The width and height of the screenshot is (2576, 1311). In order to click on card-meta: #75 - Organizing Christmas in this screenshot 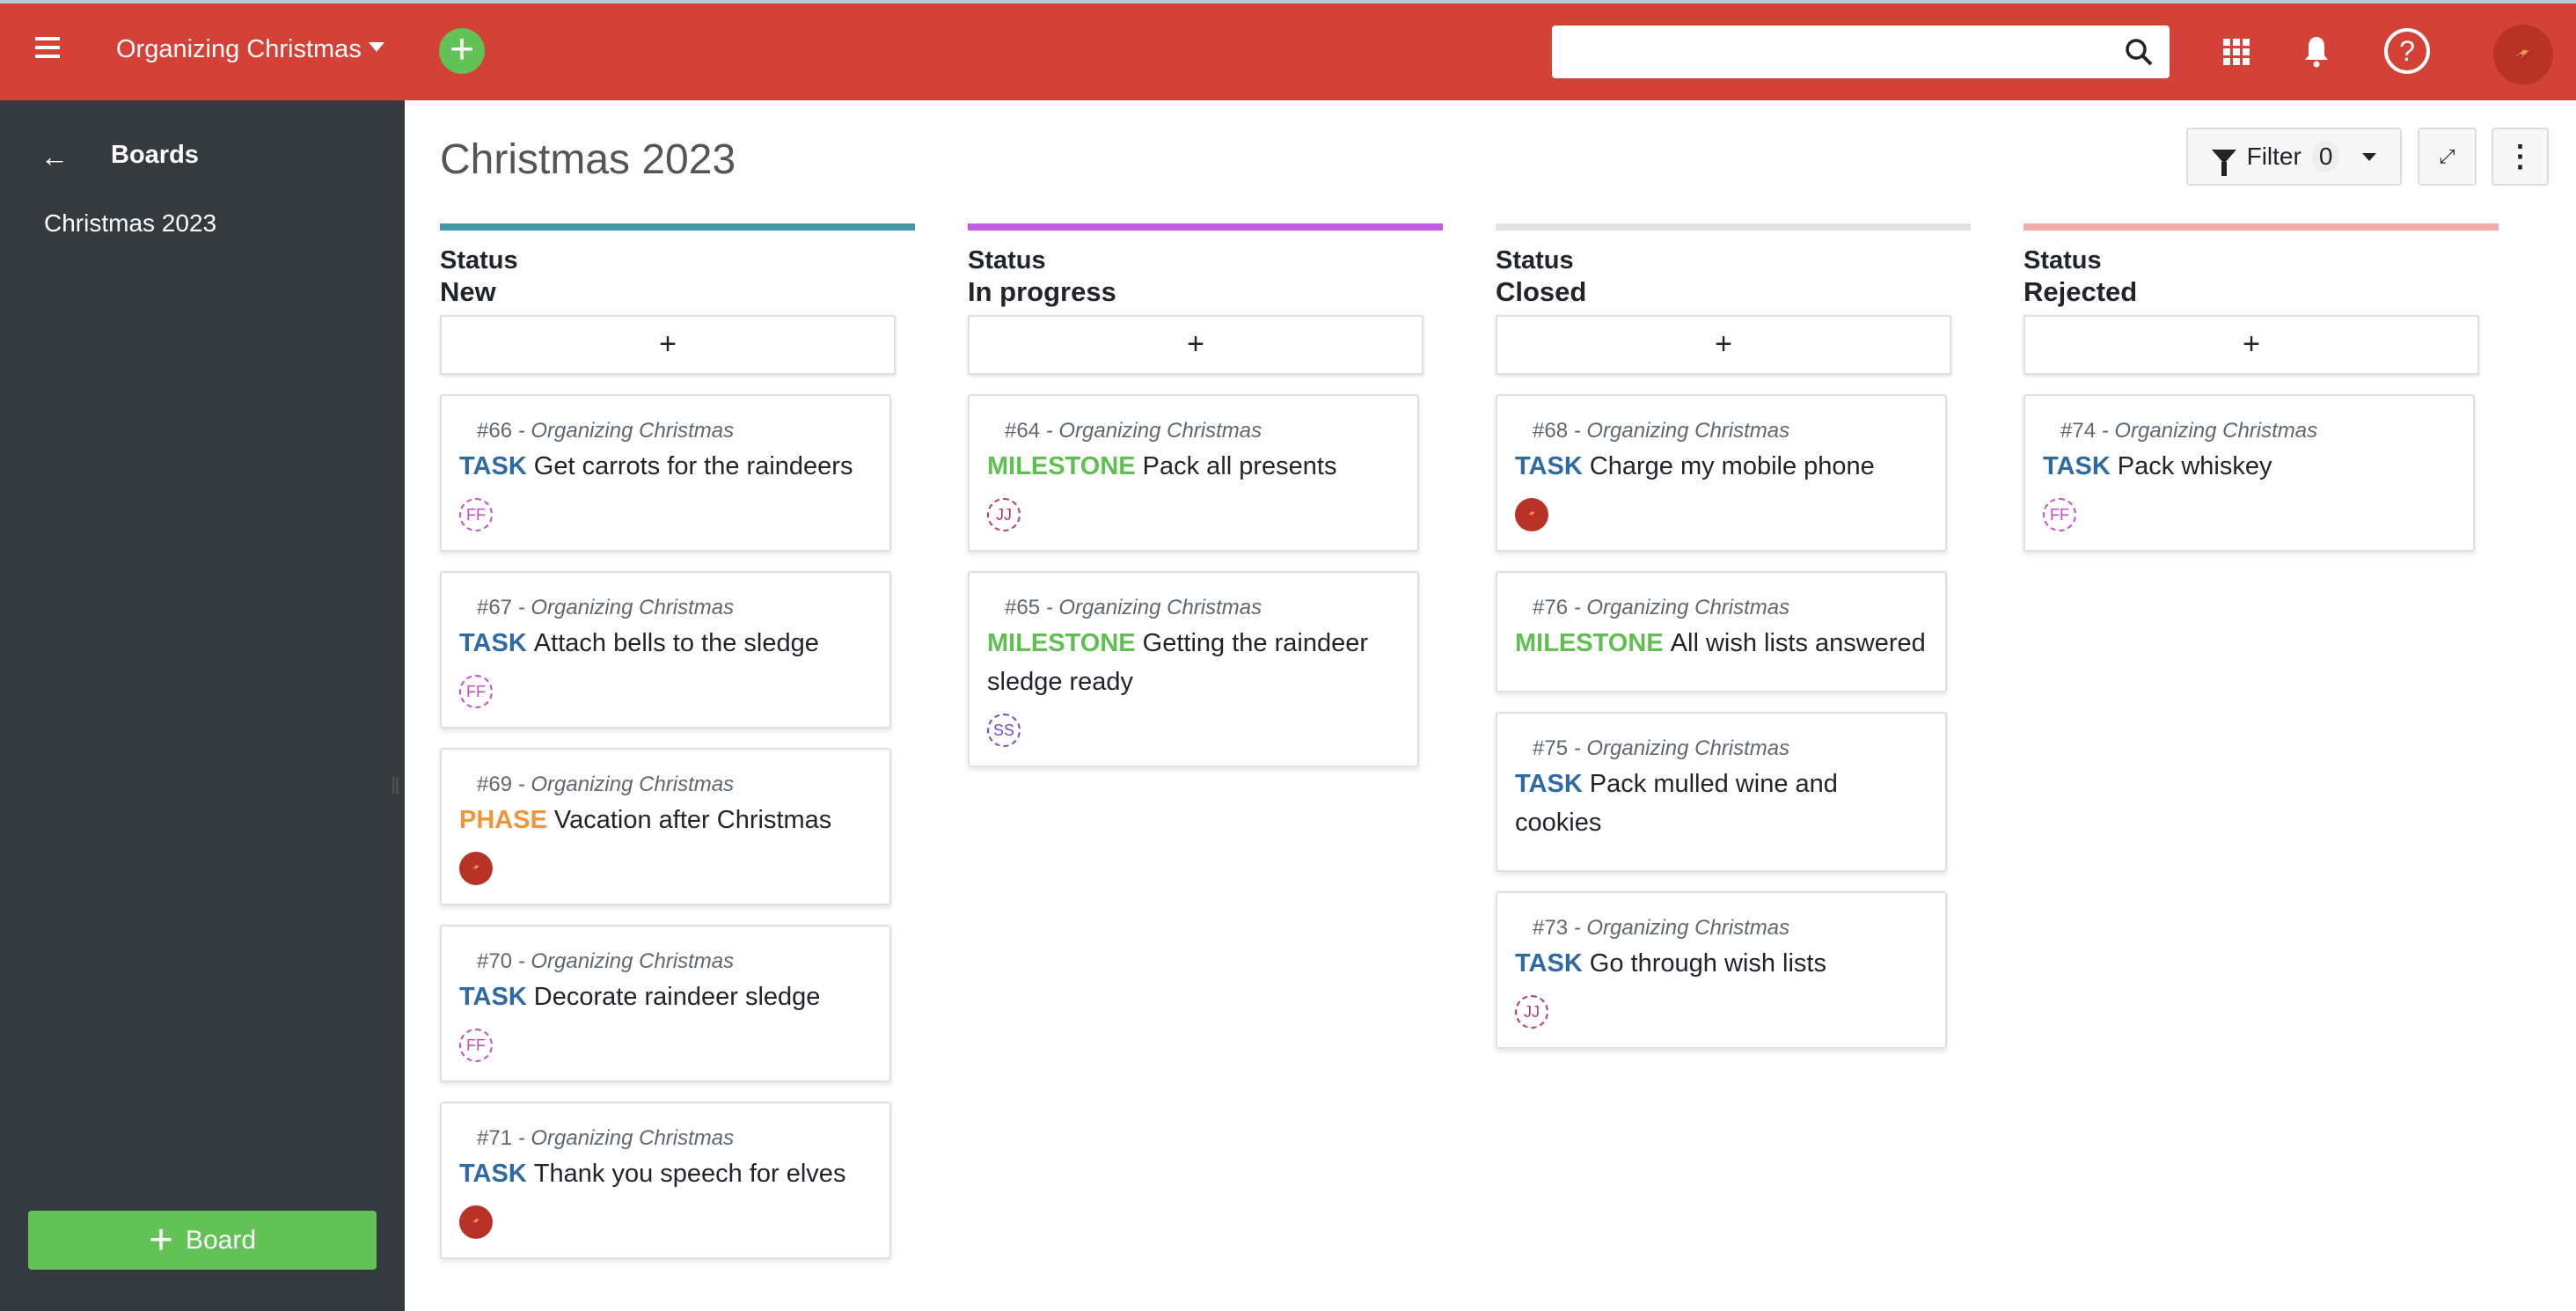, I will do `click(1721, 749)`.